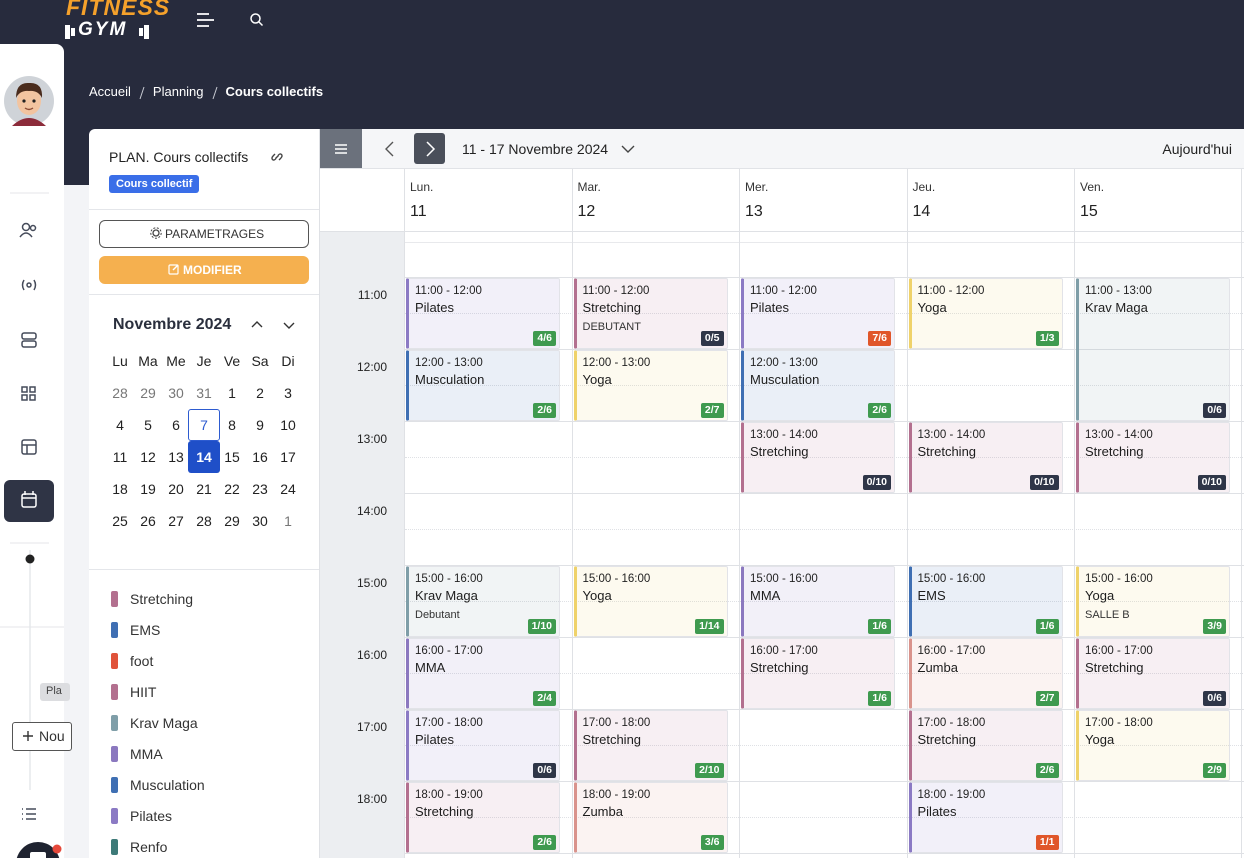 The width and height of the screenshot is (1244, 858). I want to click on day-number: 27, so click(176, 521).